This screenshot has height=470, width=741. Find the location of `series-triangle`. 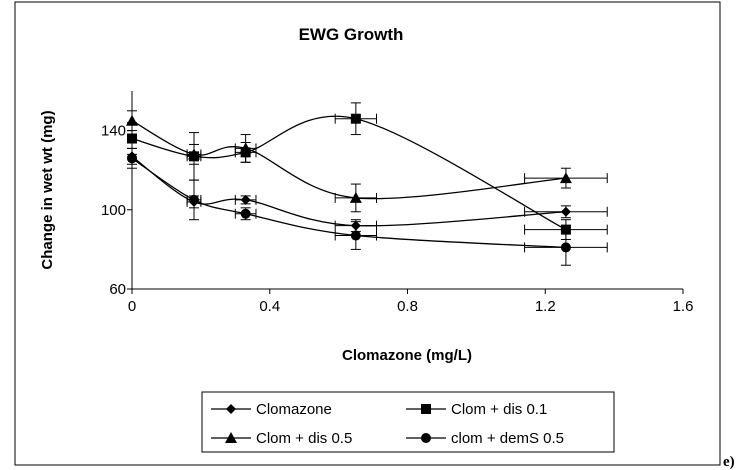

series-triangle is located at coordinates (367, 161).